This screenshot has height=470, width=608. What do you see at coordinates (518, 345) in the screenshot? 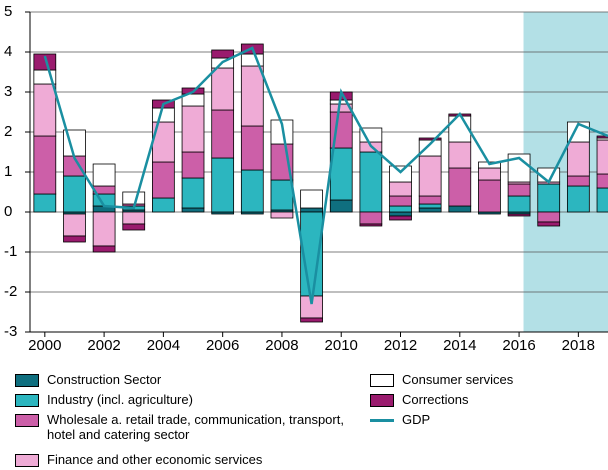
I see `x-tick-label: 2016` at bounding box center [518, 345].